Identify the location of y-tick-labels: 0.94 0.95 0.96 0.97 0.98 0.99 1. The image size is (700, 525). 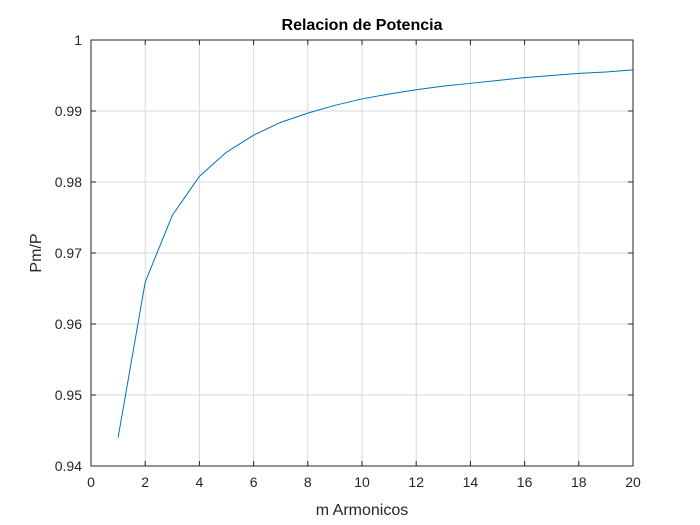
(68, 253).